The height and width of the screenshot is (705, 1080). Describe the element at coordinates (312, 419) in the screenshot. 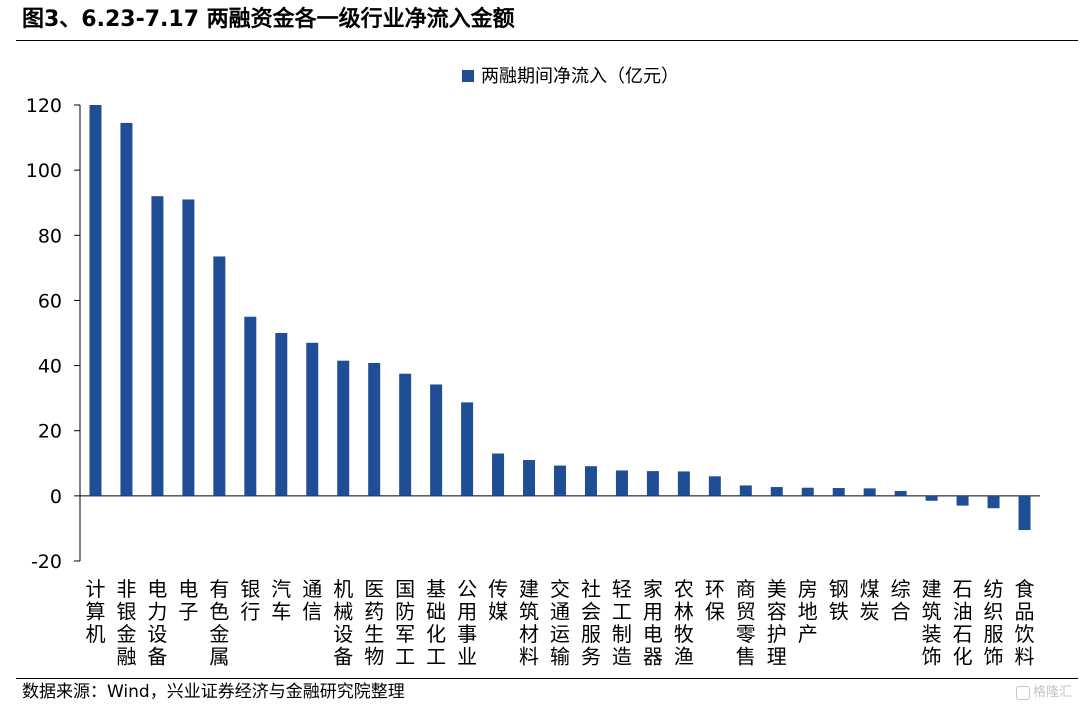

I see `bar-通信` at that location.